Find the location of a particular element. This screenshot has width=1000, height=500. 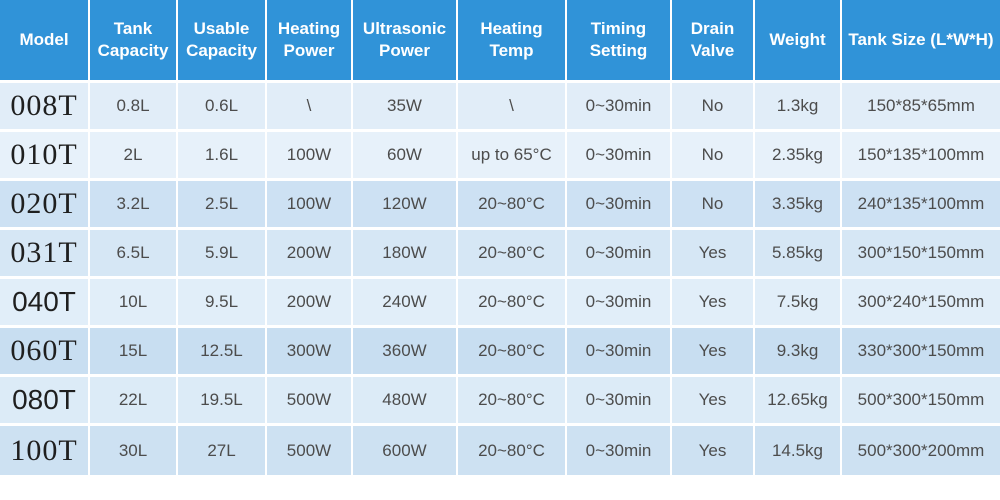

header-tank-capacity: Tank Capacity is located at coordinates (134, 41).